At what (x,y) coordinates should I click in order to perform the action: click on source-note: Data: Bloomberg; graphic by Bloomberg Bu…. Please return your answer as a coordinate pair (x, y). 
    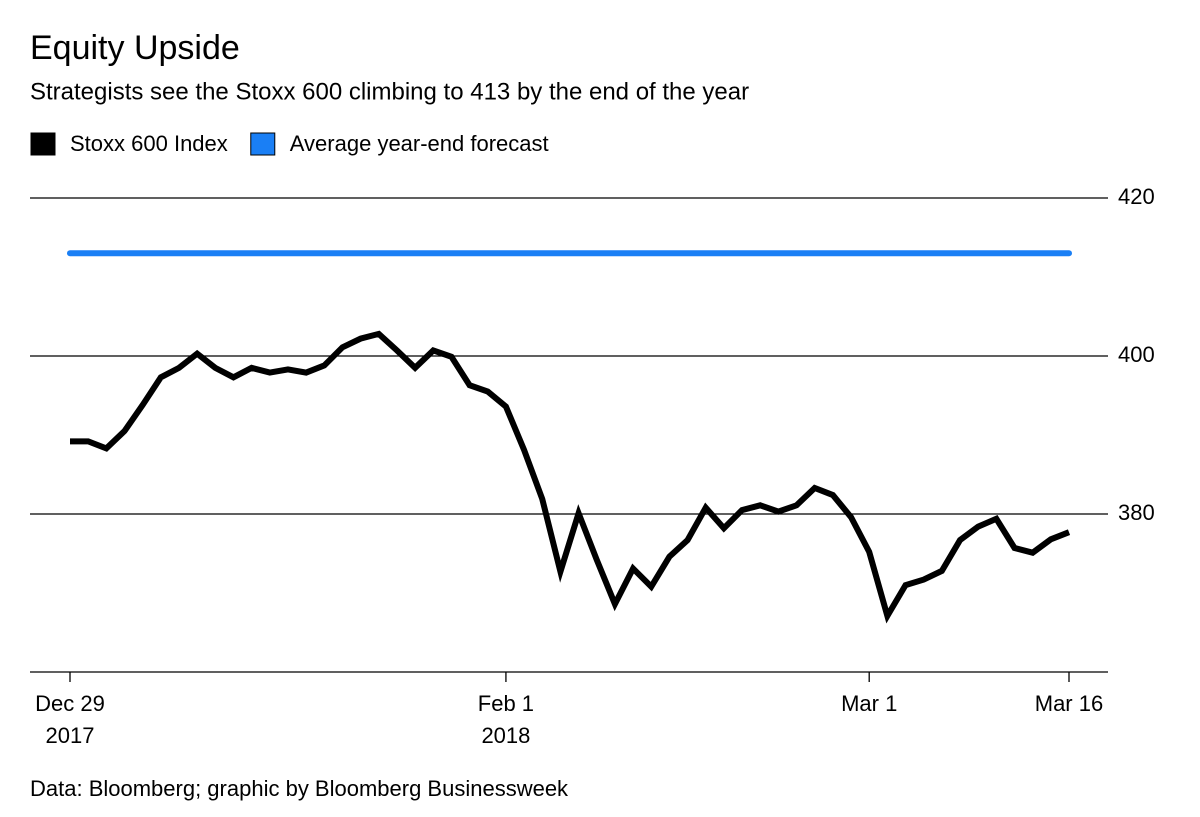
    Looking at the image, I should click on (299, 788).